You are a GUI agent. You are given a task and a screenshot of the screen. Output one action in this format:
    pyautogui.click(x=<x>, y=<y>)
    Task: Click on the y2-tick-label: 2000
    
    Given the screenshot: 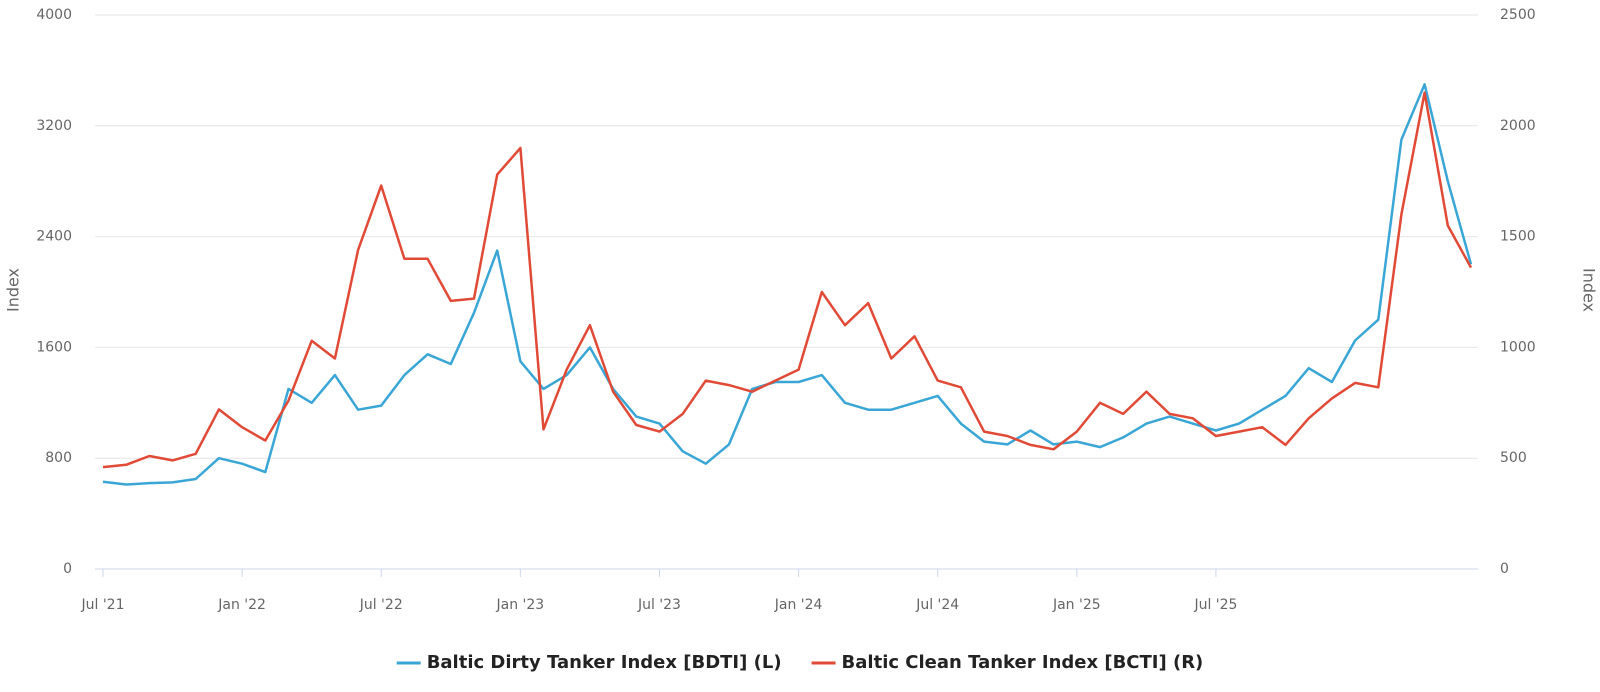 What is the action you would take?
    pyautogui.click(x=1518, y=126)
    